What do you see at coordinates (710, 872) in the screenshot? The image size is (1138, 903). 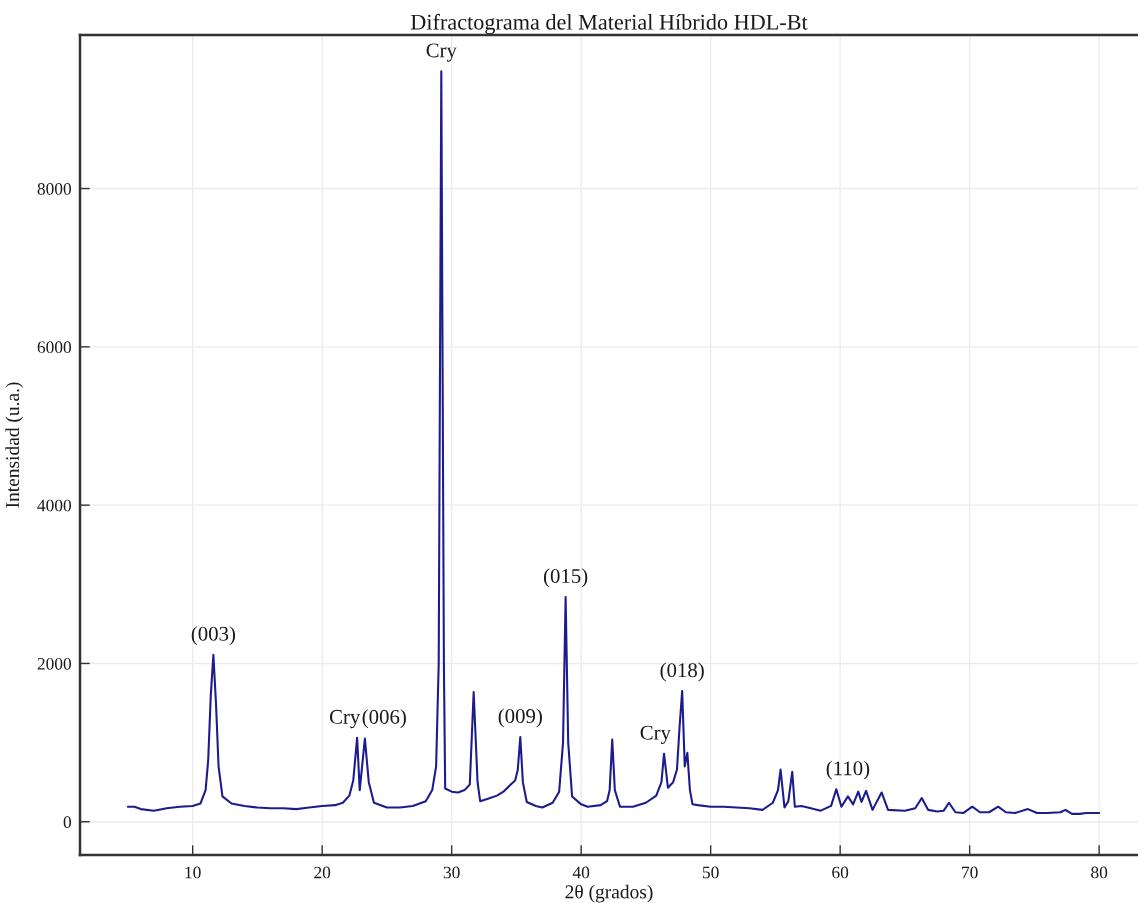 I see `x-tick-label: 50` at bounding box center [710, 872].